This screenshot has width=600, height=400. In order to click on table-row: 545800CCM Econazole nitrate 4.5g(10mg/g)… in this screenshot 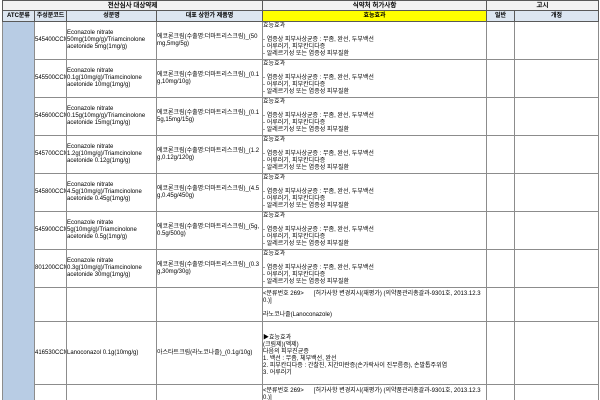, I will do `click(301, 192)`.